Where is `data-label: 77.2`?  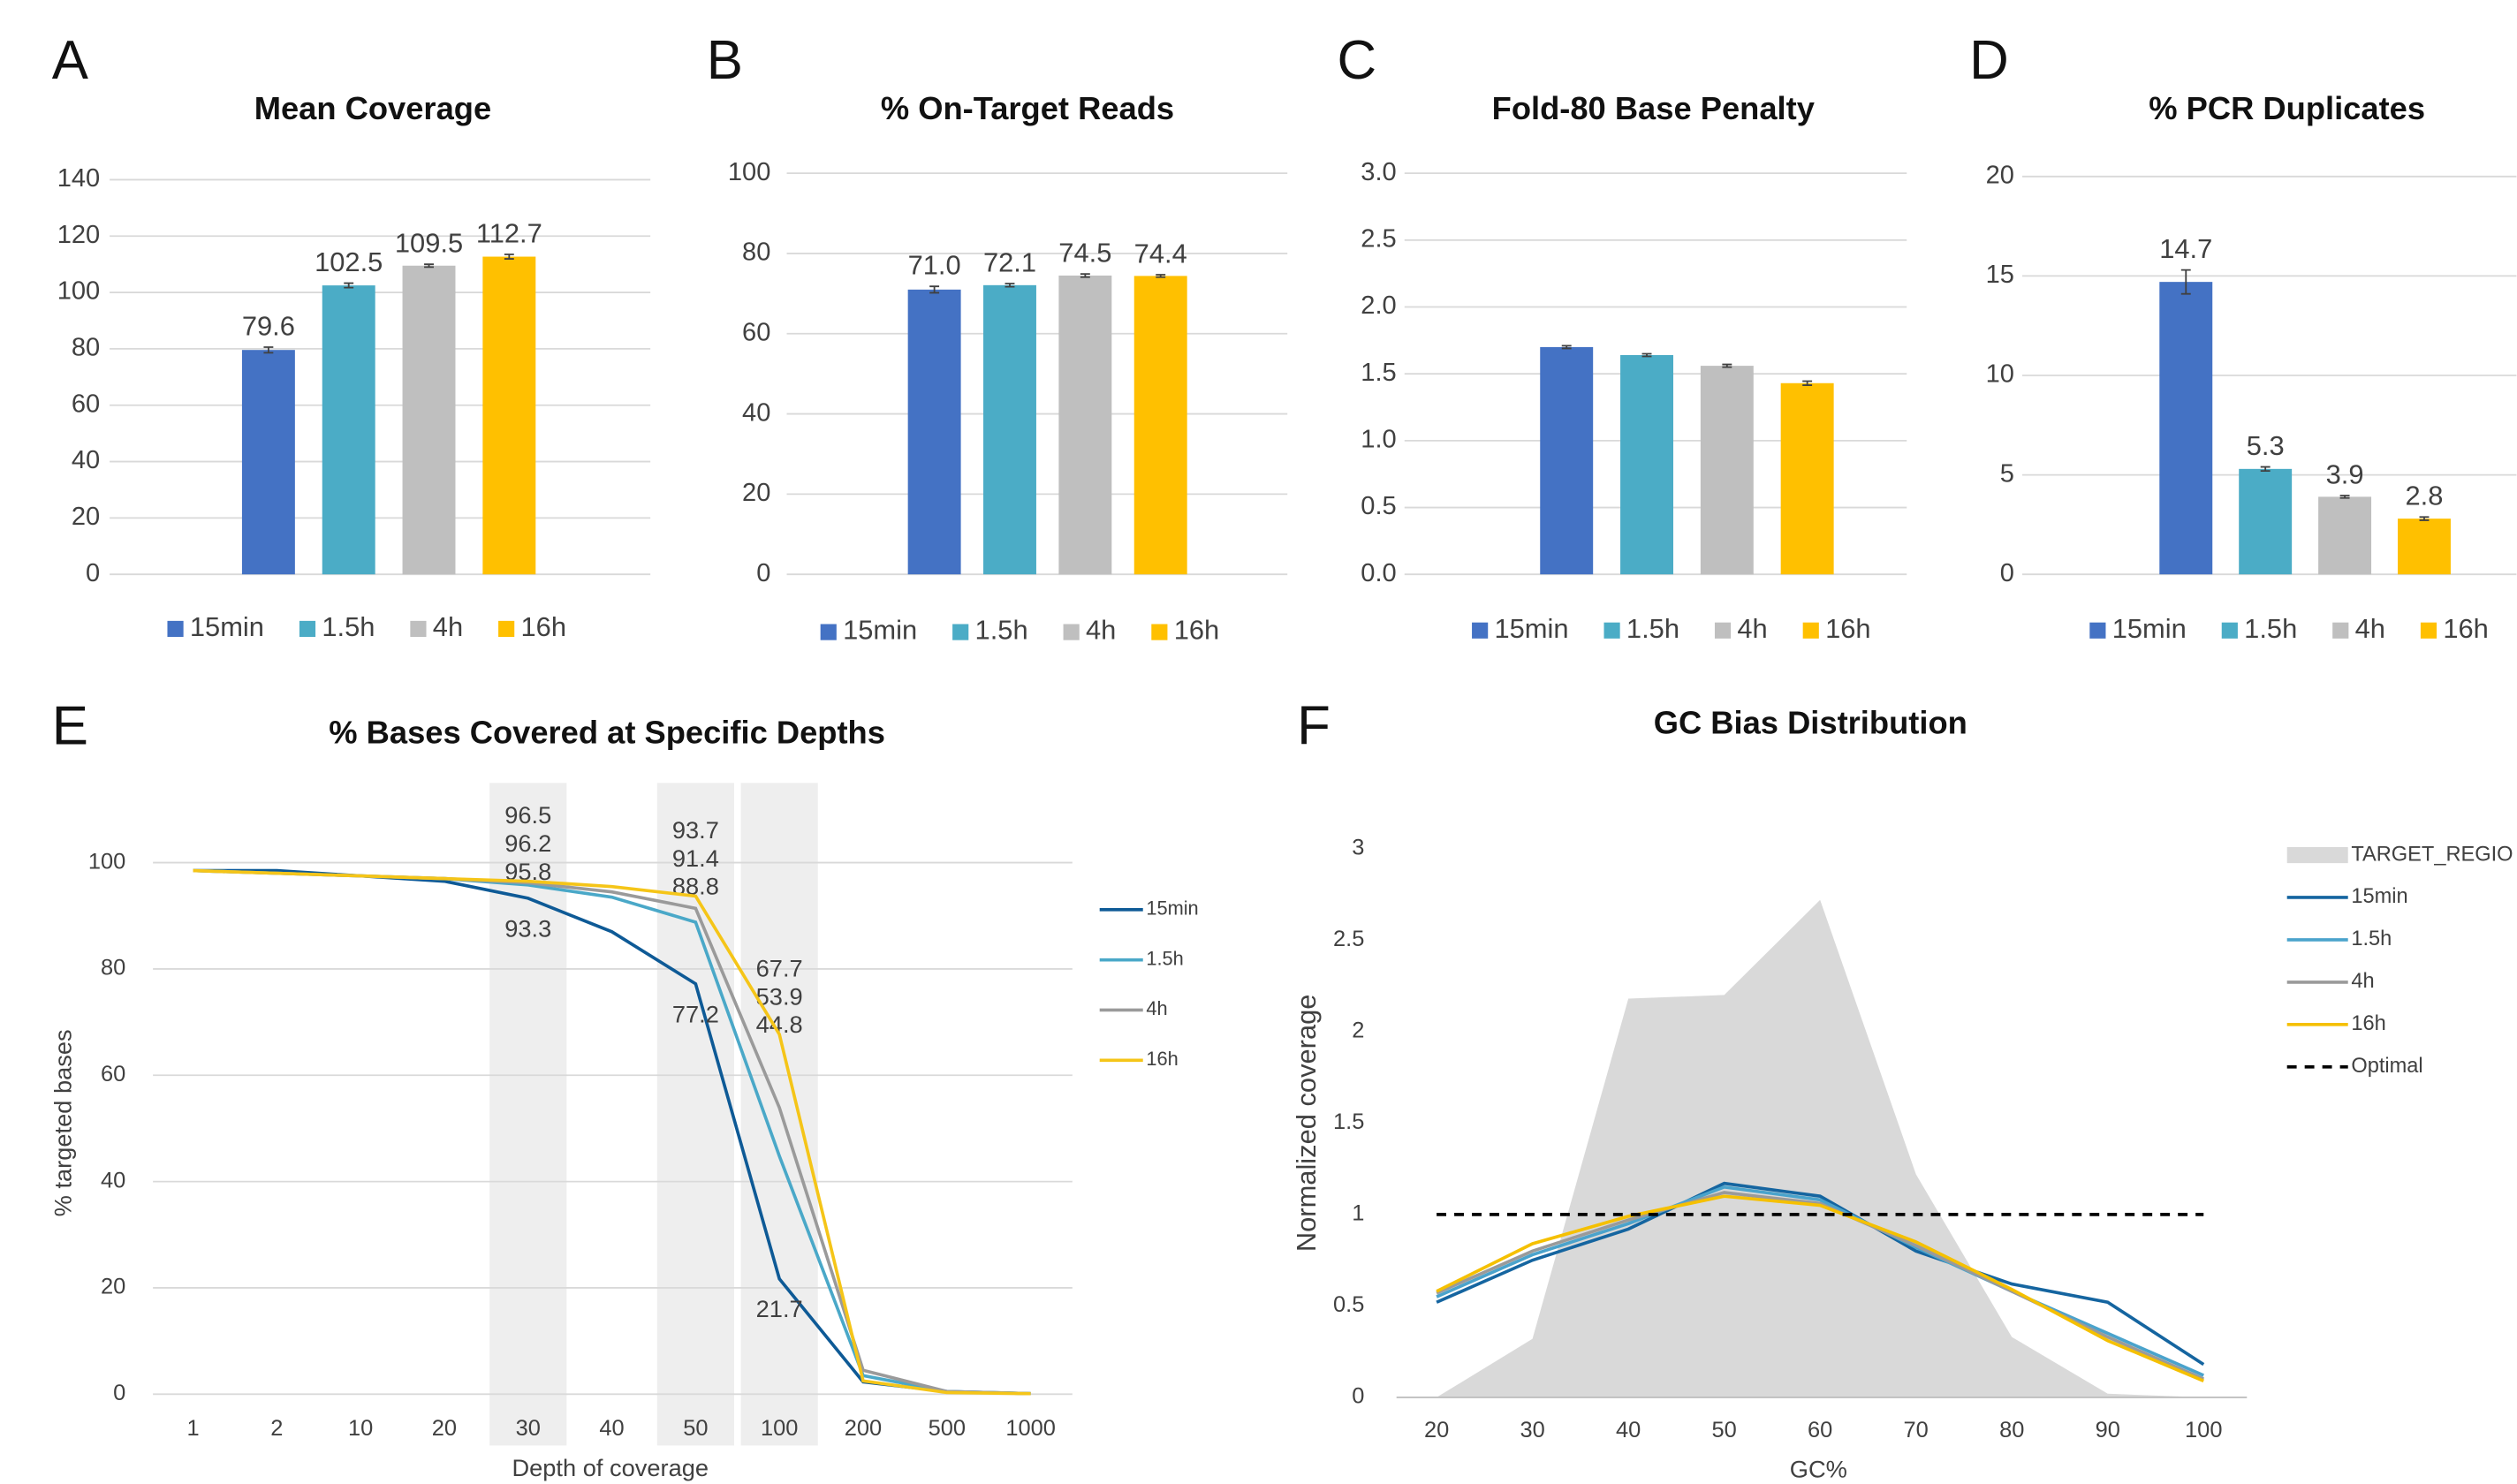 data-label: 77.2 is located at coordinates (695, 1013).